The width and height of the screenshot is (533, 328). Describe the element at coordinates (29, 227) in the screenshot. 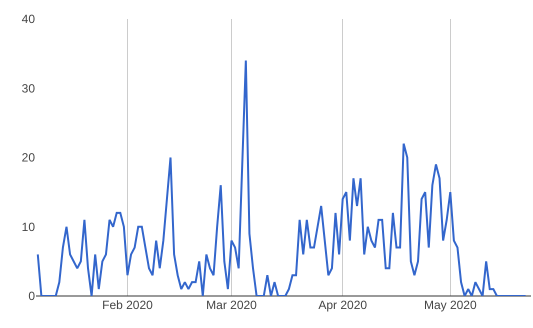

I see `y-tick-label: 10` at that location.